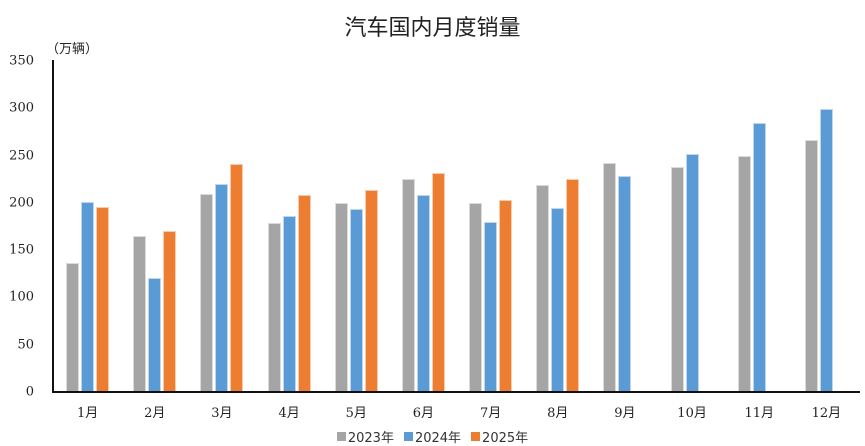  I want to click on legend-label: 2023年, so click(370, 438).